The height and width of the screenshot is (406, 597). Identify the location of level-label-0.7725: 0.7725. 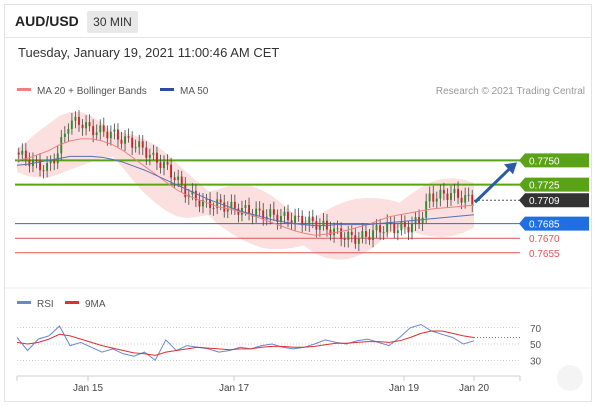
(544, 186).